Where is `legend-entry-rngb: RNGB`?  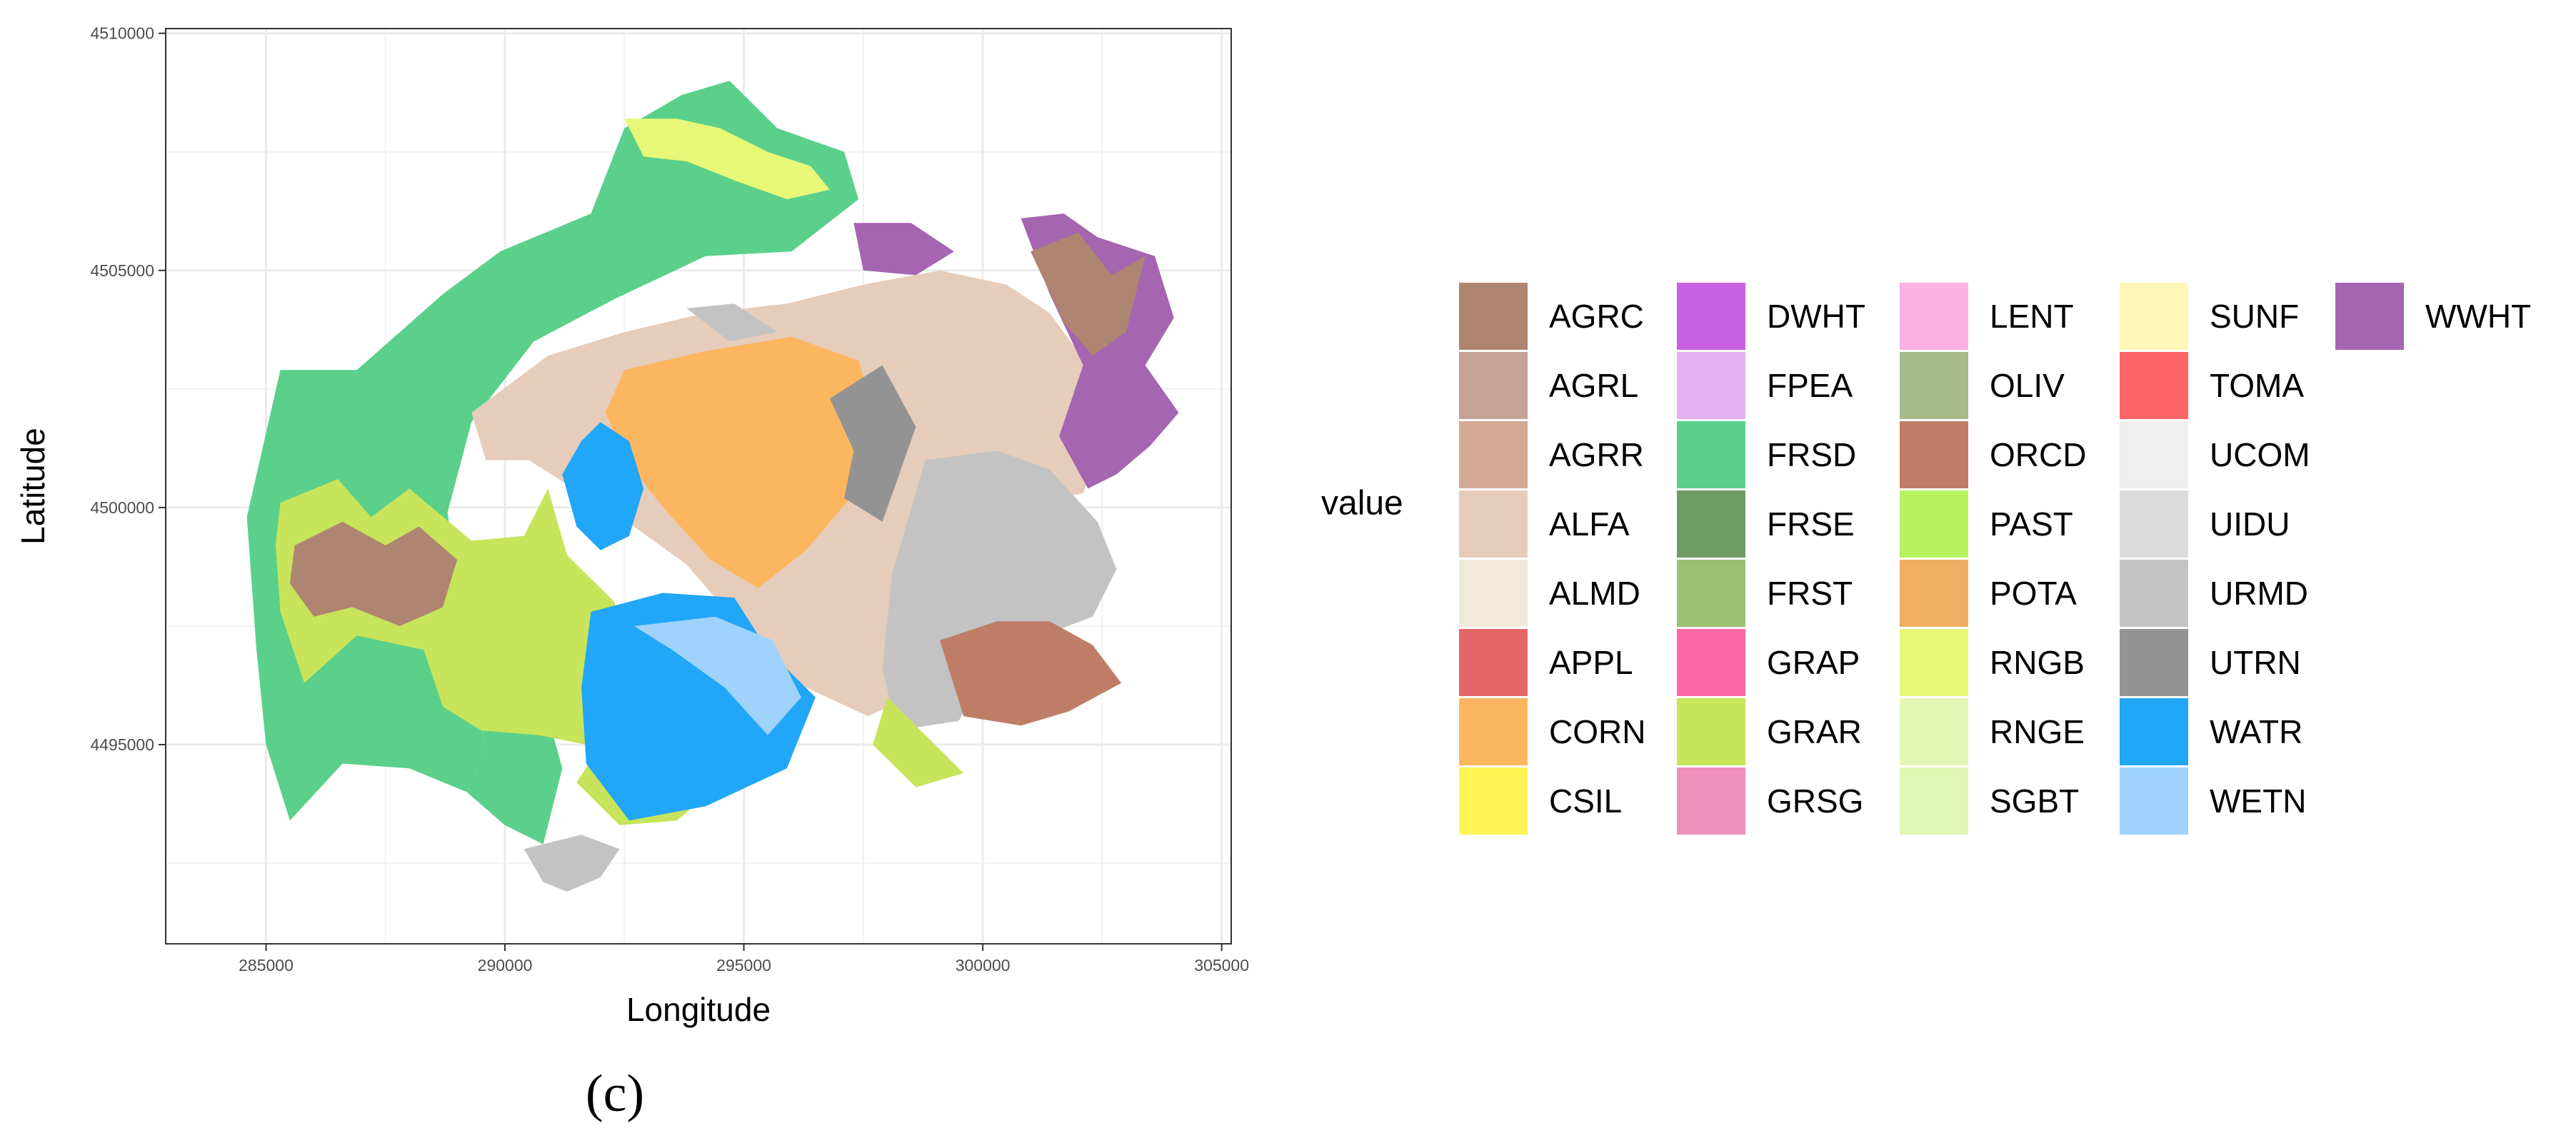 legend-entry-rngb: RNGB is located at coordinates (1992, 662).